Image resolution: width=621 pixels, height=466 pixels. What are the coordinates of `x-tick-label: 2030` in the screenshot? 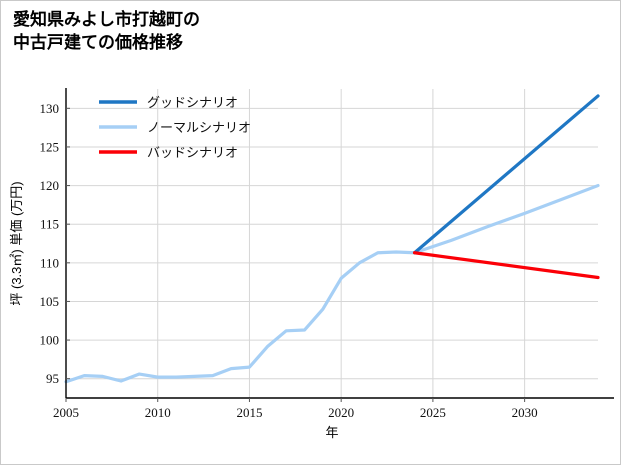 It's located at (525, 412).